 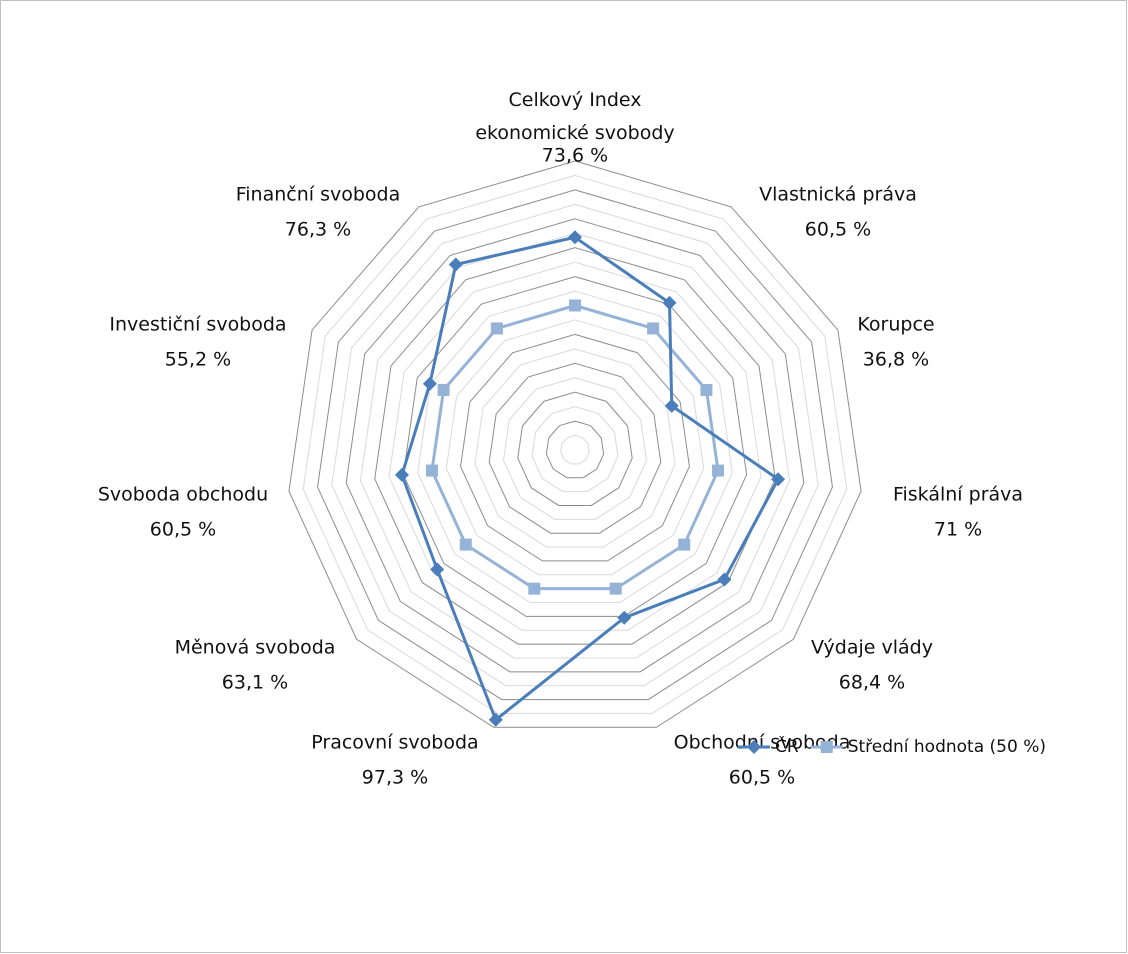 I want to click on value-label: 55,2 %, so click(x=198, y=360).